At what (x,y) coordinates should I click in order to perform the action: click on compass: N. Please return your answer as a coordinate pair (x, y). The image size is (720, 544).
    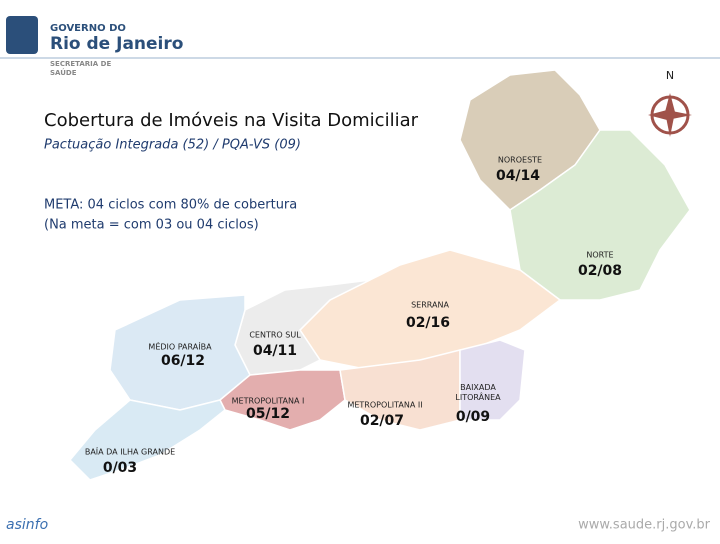
    Looking at the image, I should click on (670, 103).